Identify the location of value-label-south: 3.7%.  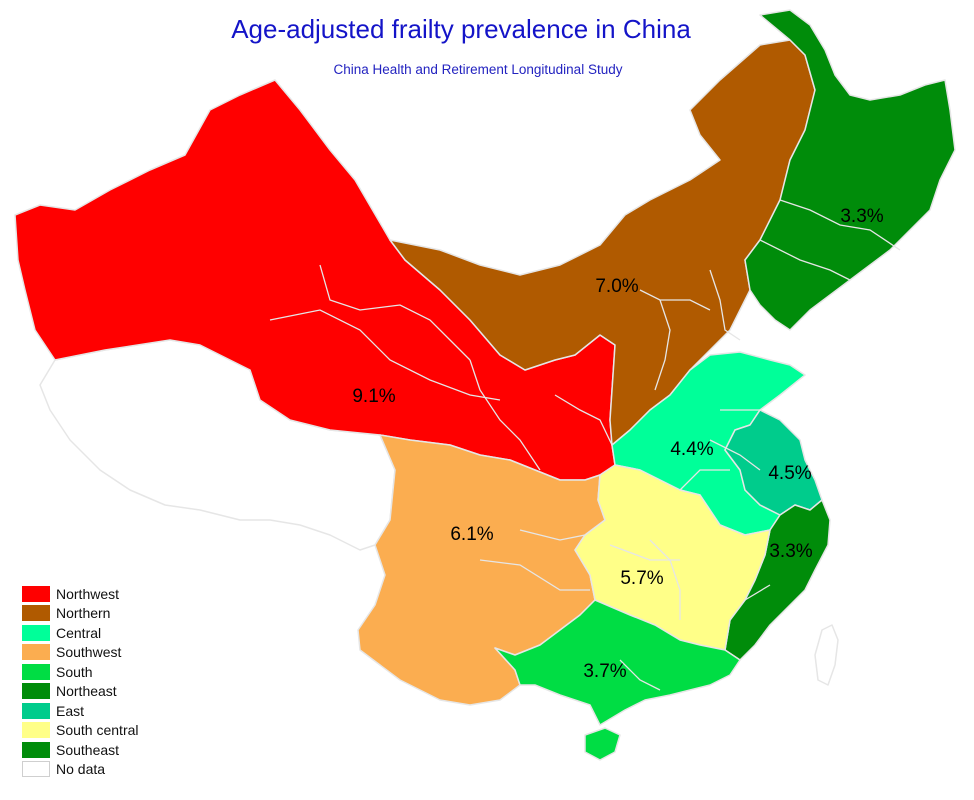
(604, 671).